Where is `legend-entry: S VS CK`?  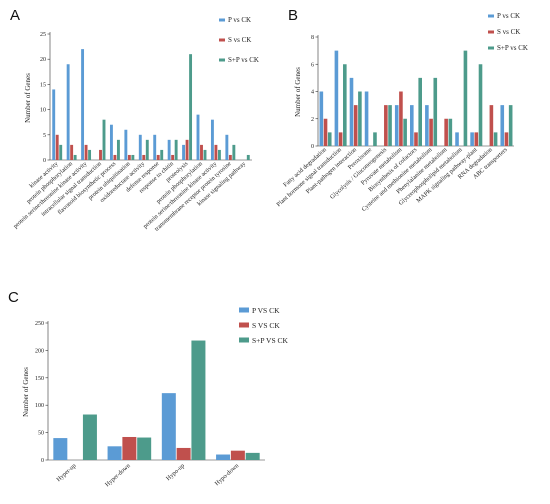 legend-entry: S VS CK is located at coordinates (266, 325).